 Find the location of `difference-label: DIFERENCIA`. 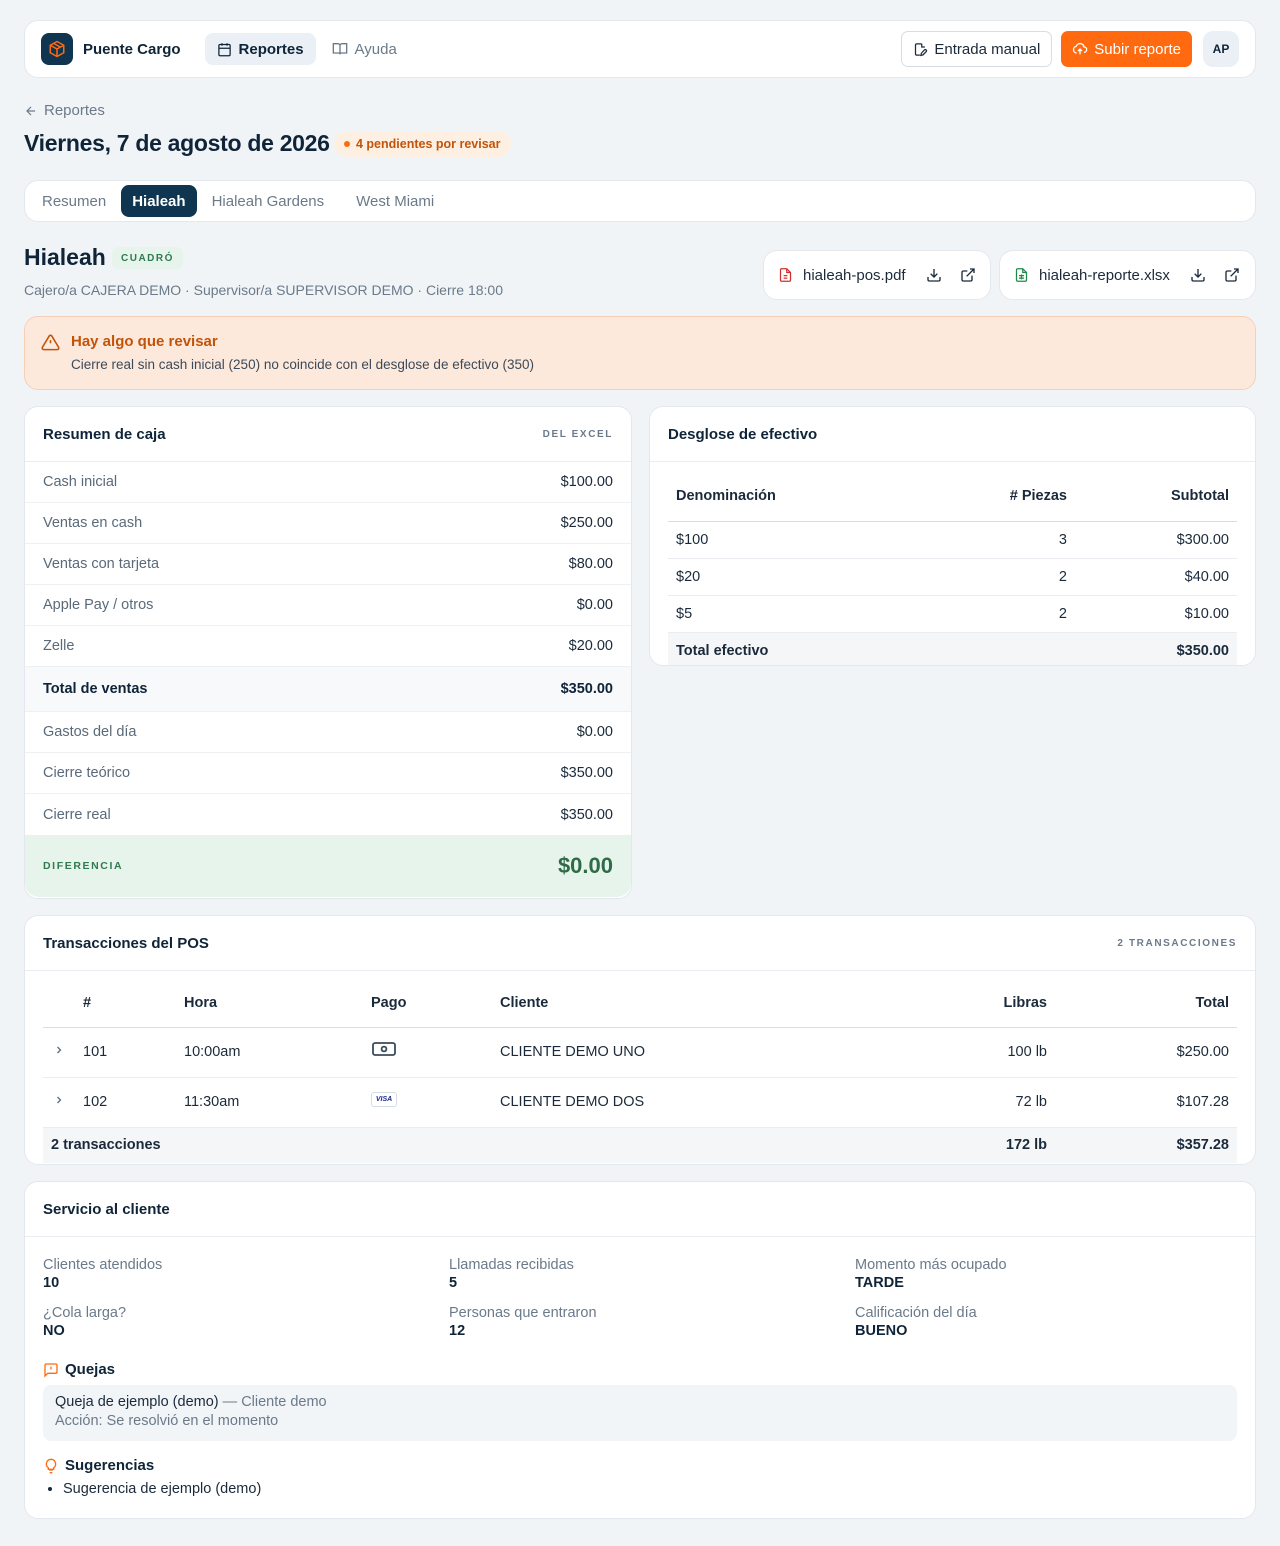

difference-label: DIFERENCIA is located at coordinates (83, 866).